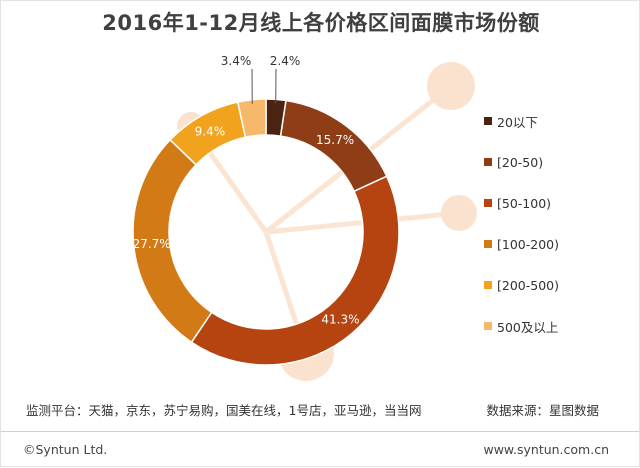 Image resolution: width=640 pixels, height=468 pixels. What do you see at coordinates (527, 326) in the screenshot?
I see `legend-label: 500及以上` at bounding box center [527, 326].